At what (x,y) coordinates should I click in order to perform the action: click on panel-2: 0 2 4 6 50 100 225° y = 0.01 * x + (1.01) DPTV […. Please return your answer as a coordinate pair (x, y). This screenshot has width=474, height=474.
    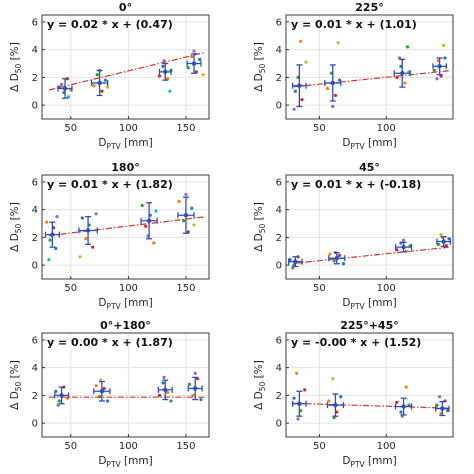
    Looking at the image, I should click on (353, 76).